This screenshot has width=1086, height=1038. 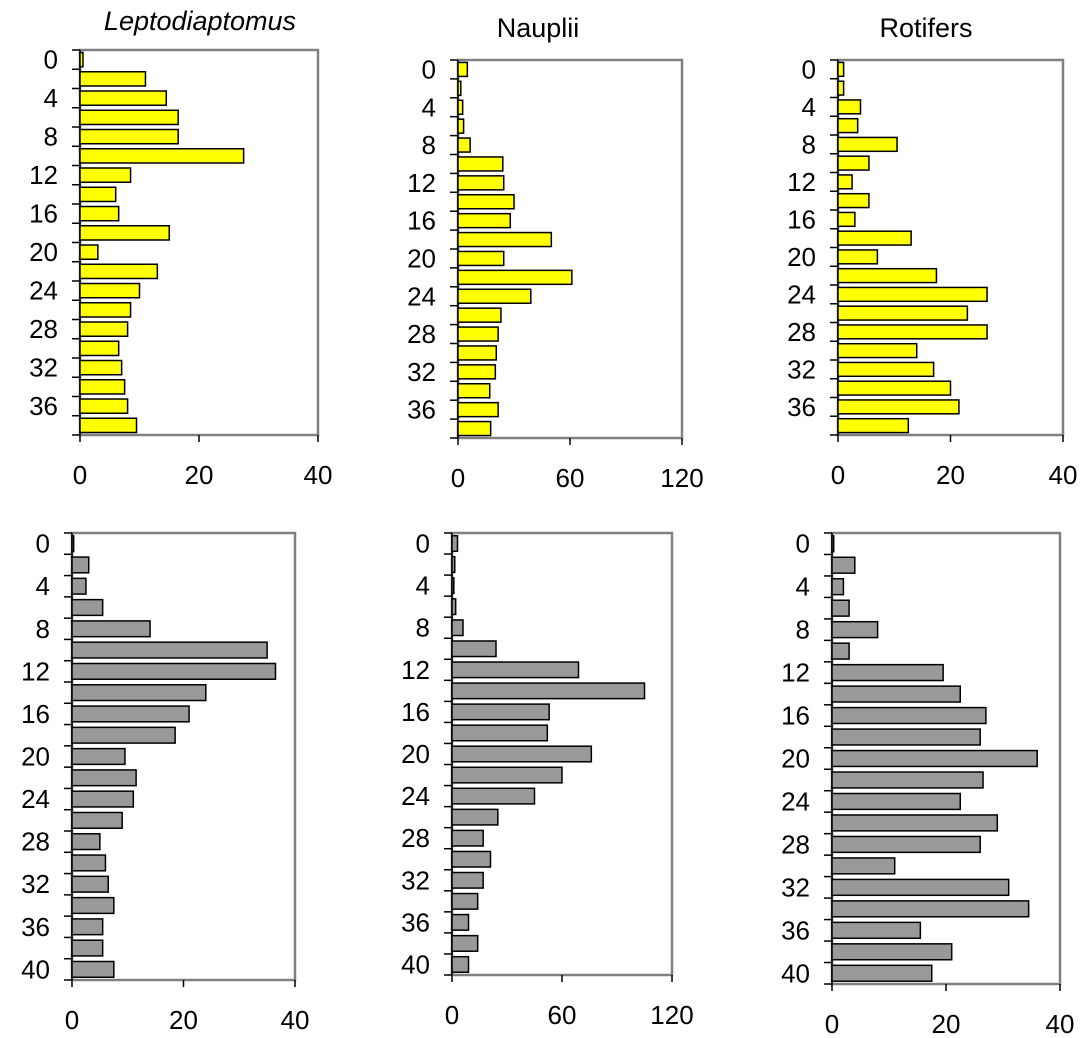 I want to click on chart-panel-3: Rotifers 0 4 8 12 16 20 24 28 32 36 0 20 40, so click(x=932, y=251).